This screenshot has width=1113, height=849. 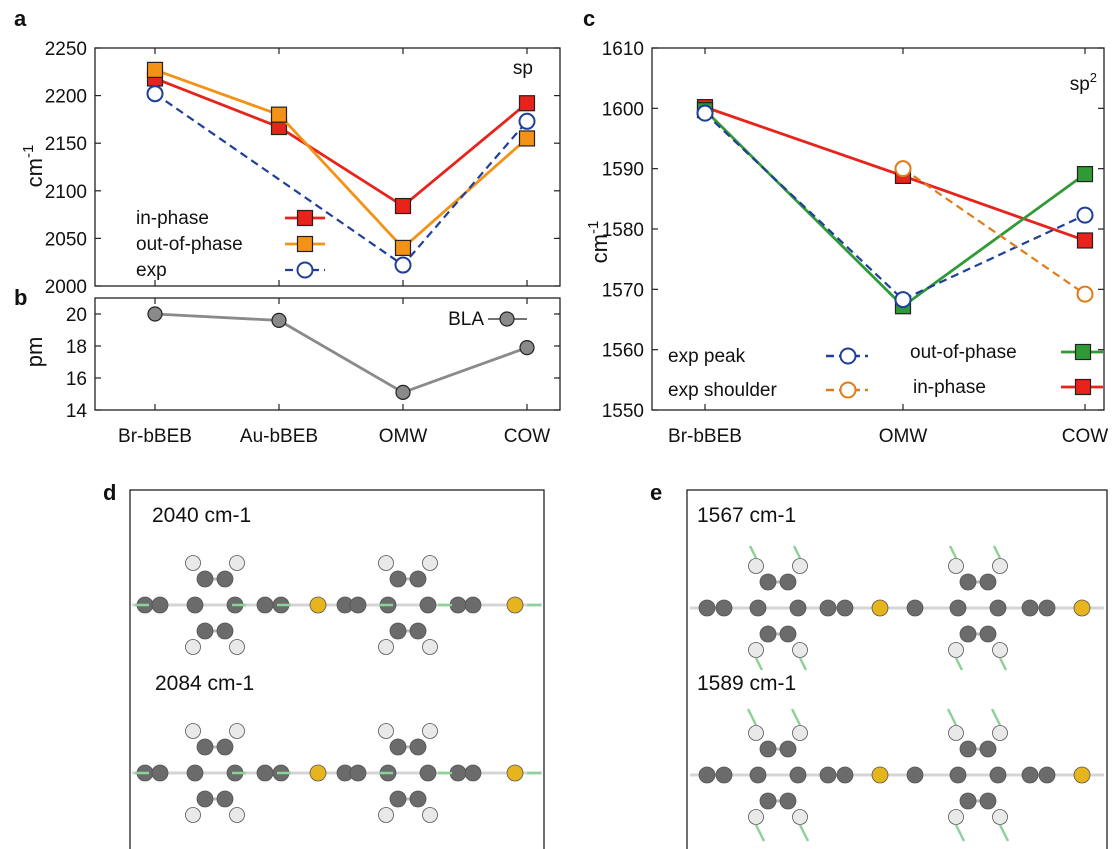 I want to click on series-line-exp-shoulder, so click(x=994, y=231).